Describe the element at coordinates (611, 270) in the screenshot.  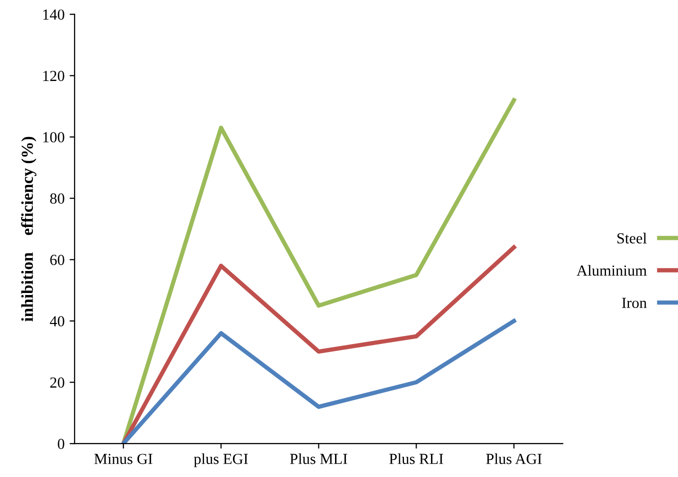
I see `legend-label: Aluminium` at that location.